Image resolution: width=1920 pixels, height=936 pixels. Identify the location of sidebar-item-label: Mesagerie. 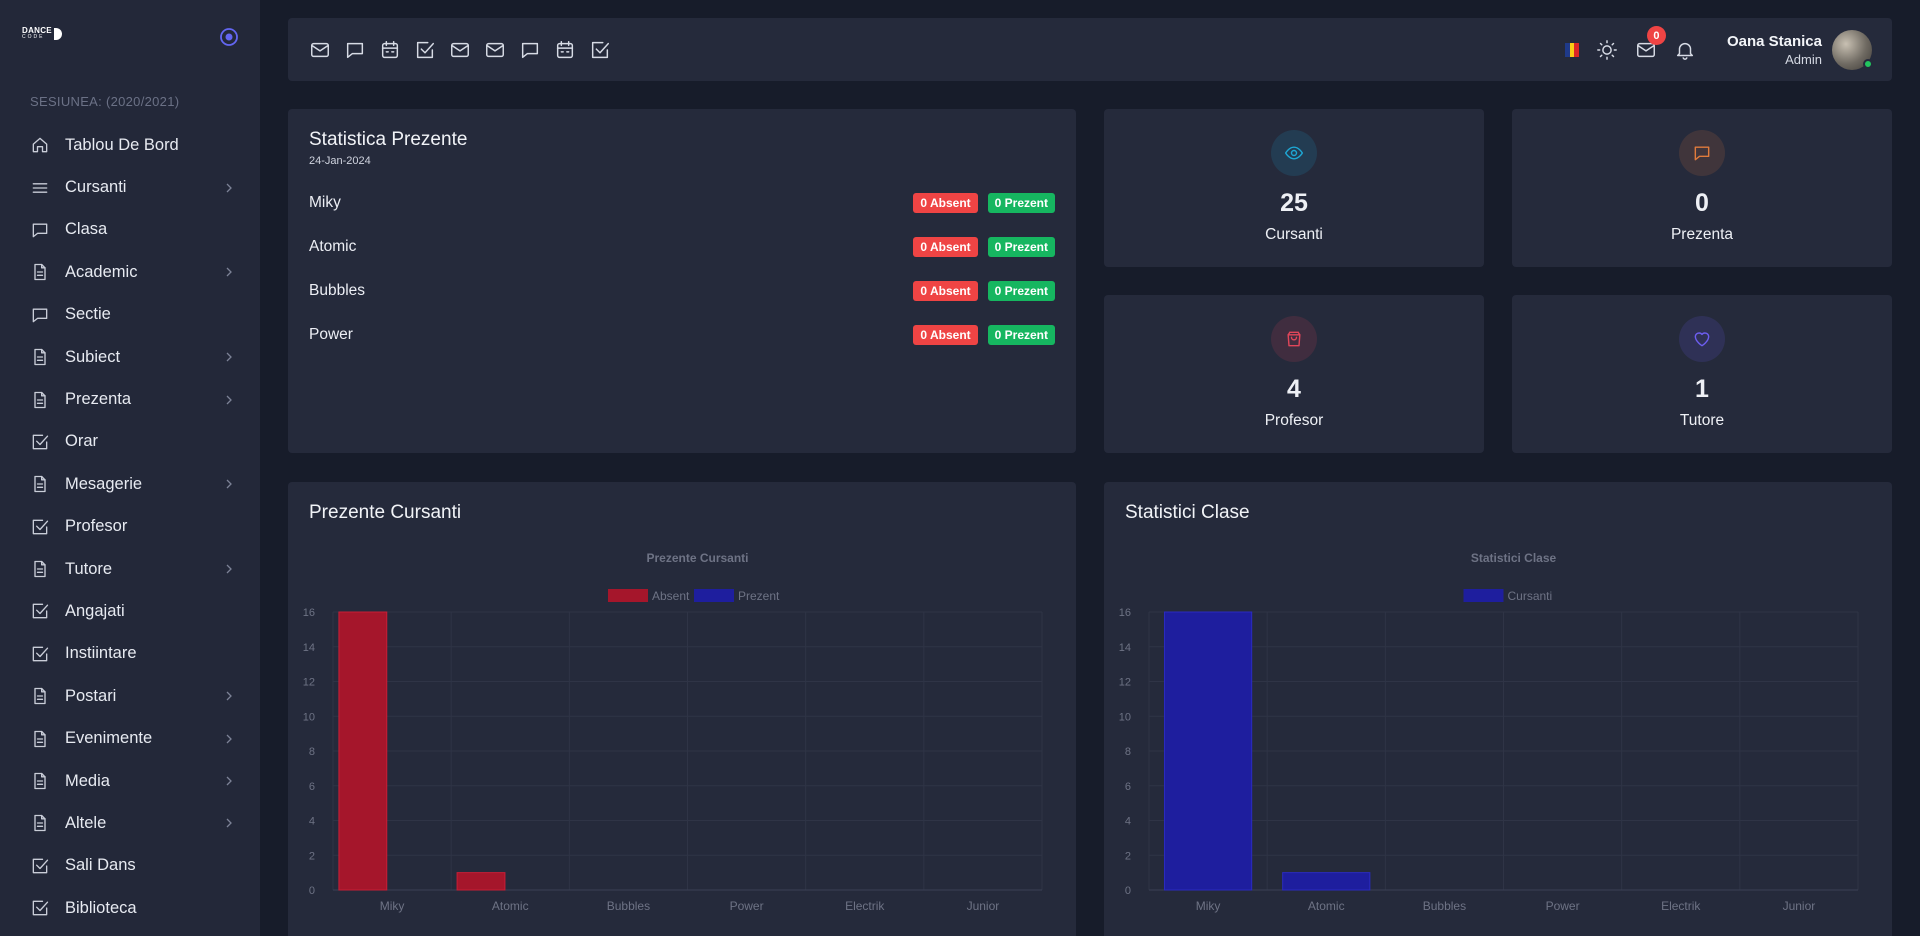
(104, 483).